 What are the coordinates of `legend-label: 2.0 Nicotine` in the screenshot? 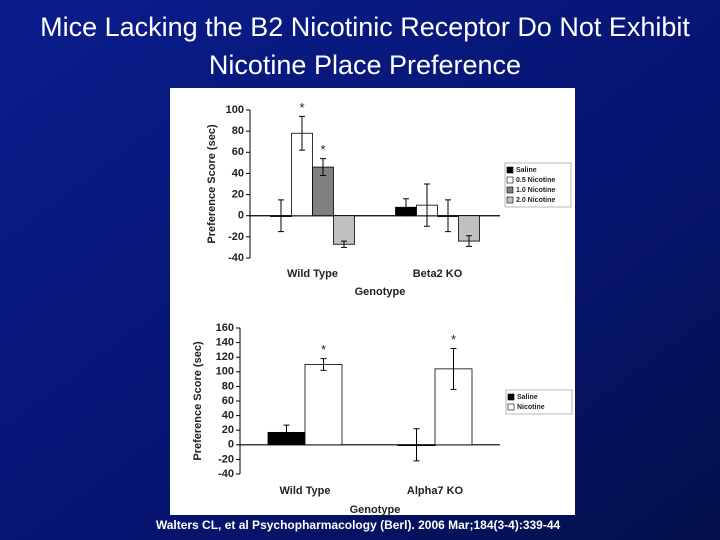 It's located at (535, 200).